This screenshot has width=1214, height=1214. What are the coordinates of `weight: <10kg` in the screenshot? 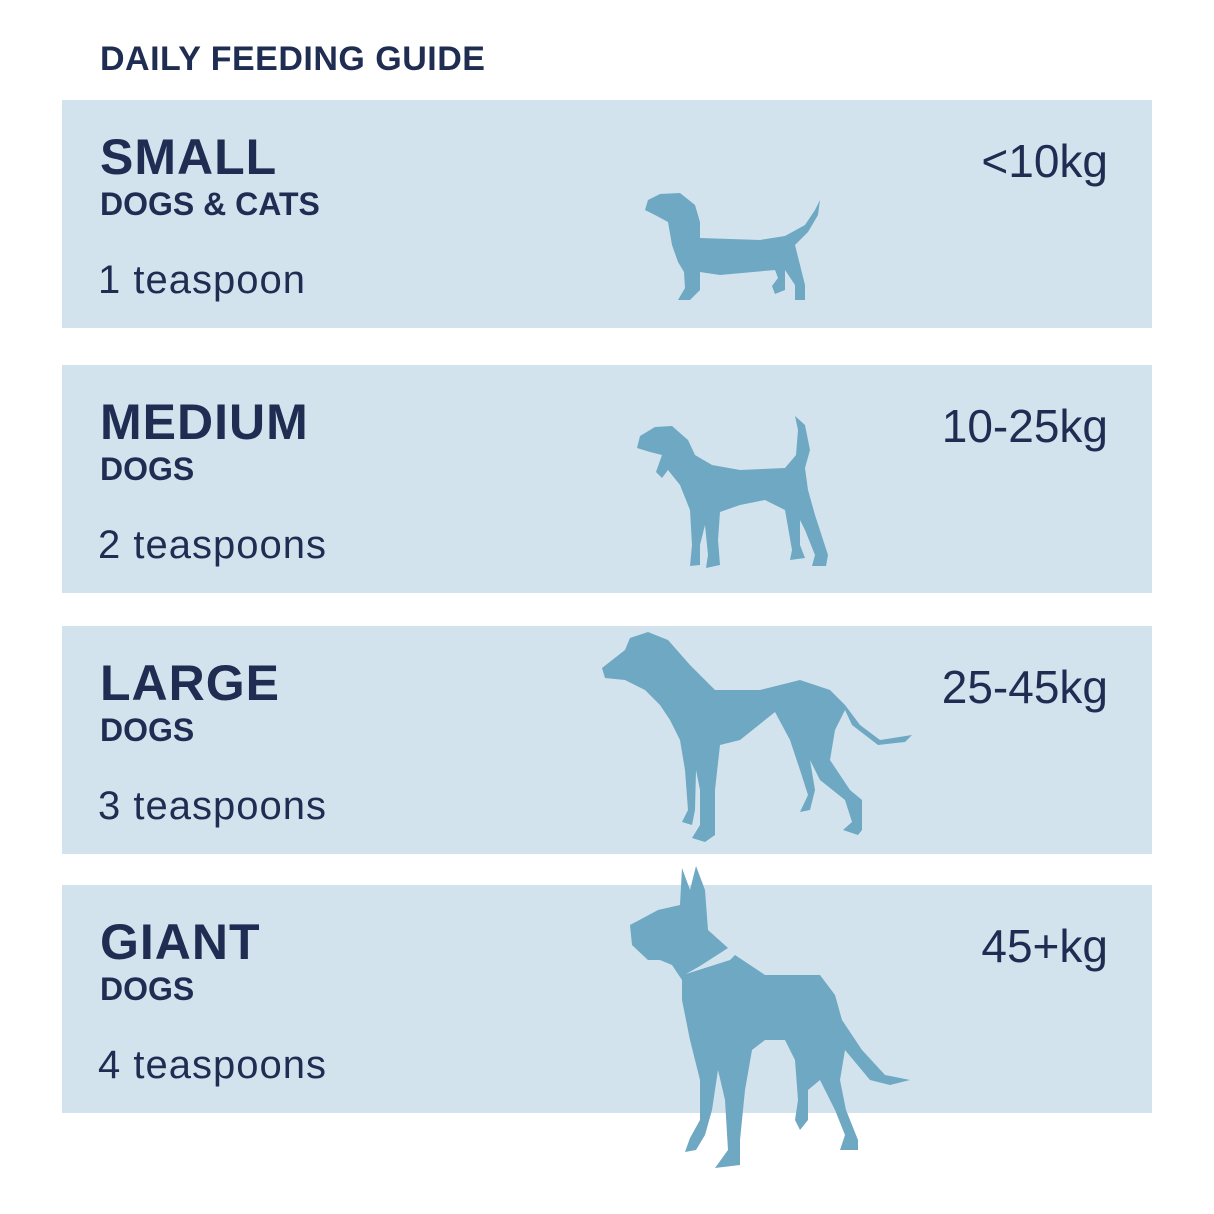 It's located at (1044, 161).